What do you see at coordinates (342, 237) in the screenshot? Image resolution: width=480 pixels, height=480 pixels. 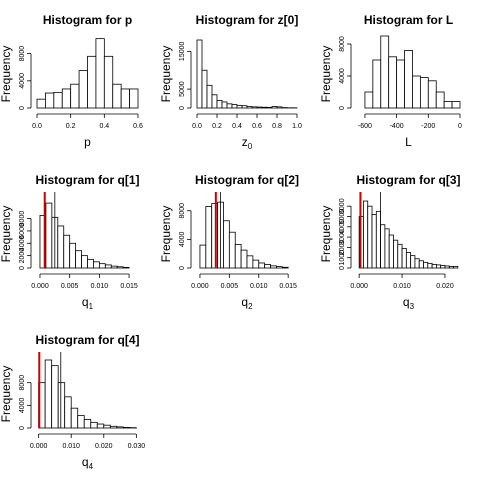 I see `y-tick-label: 3000` at bounding box center [342, 237].